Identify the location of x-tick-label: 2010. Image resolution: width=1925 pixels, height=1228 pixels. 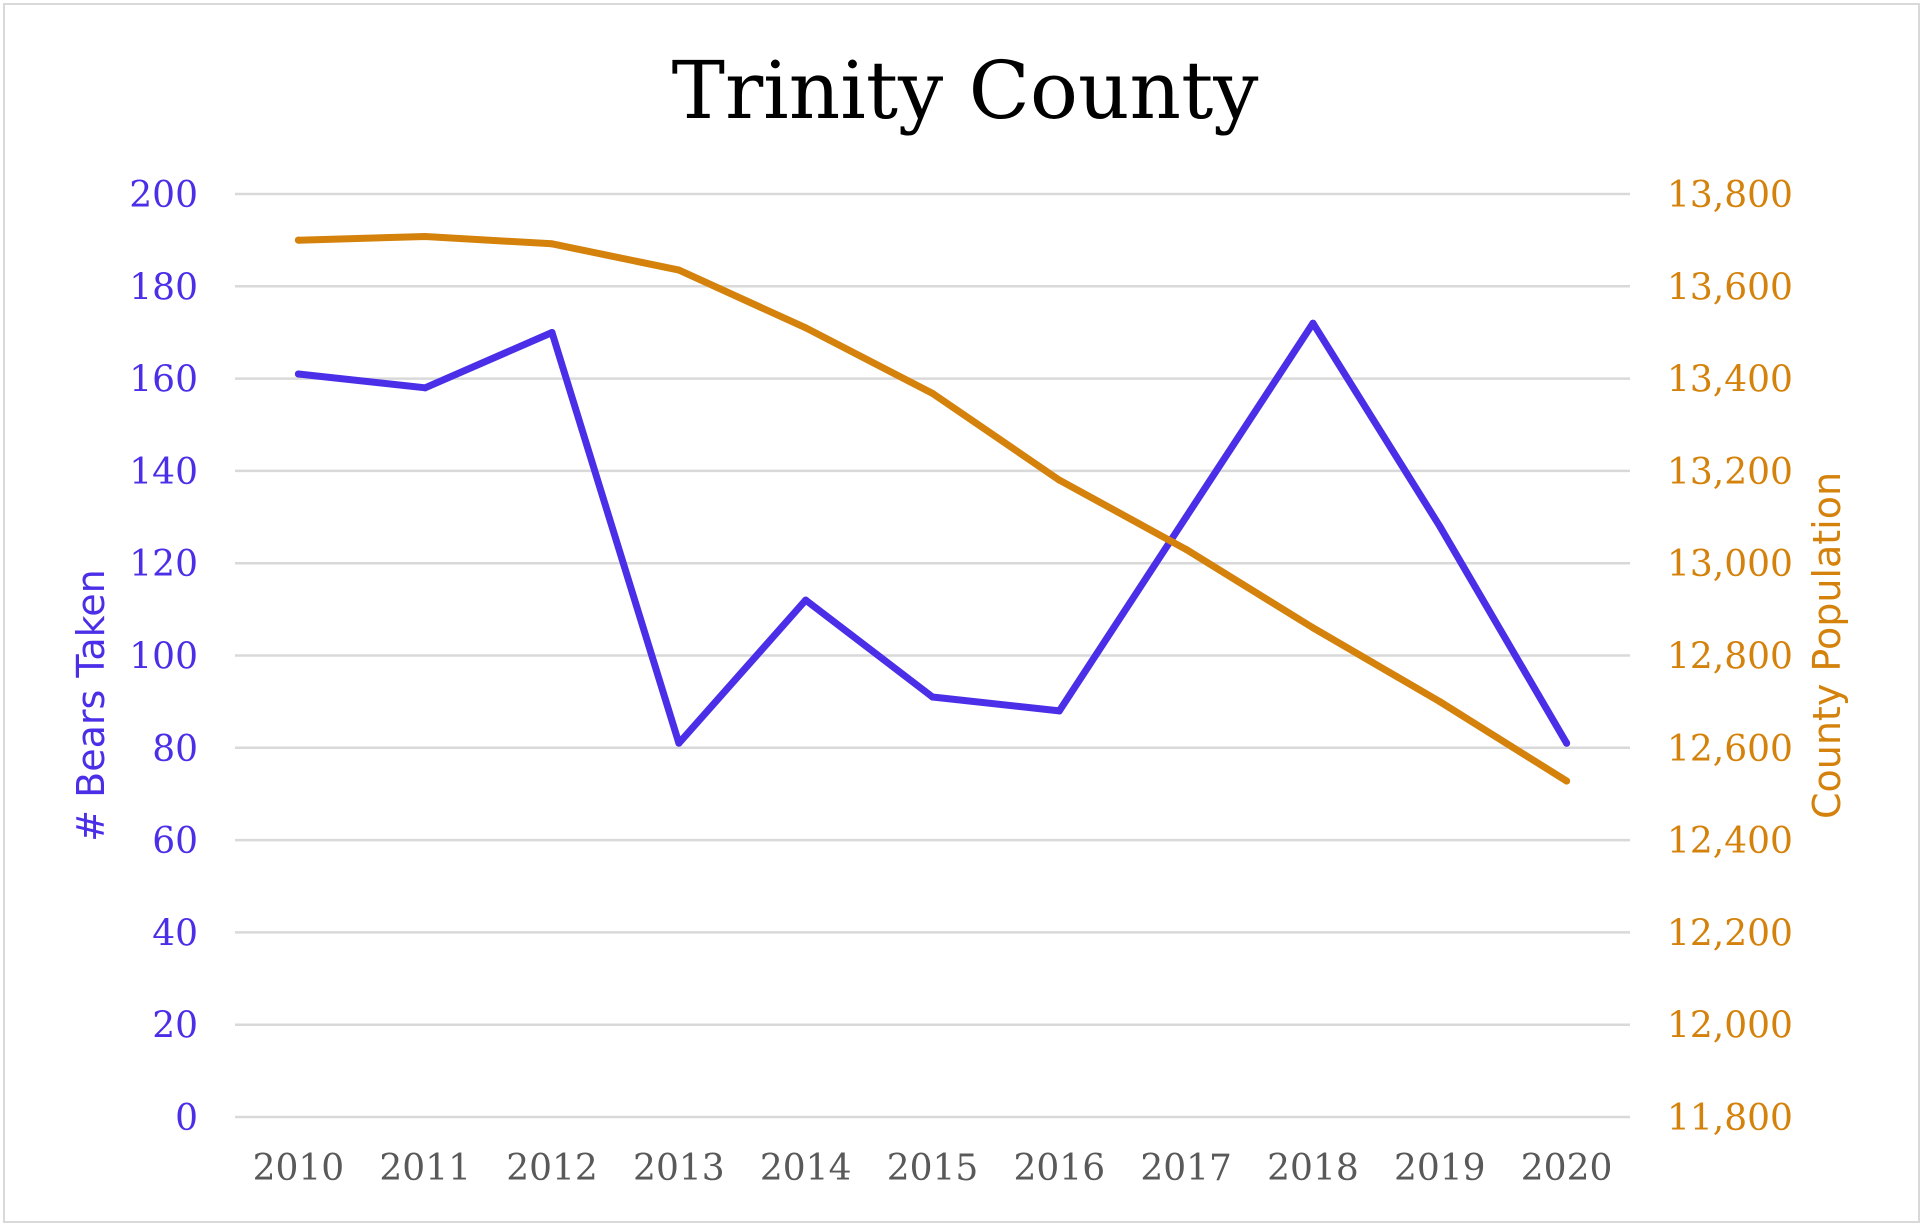
(299, 1168).